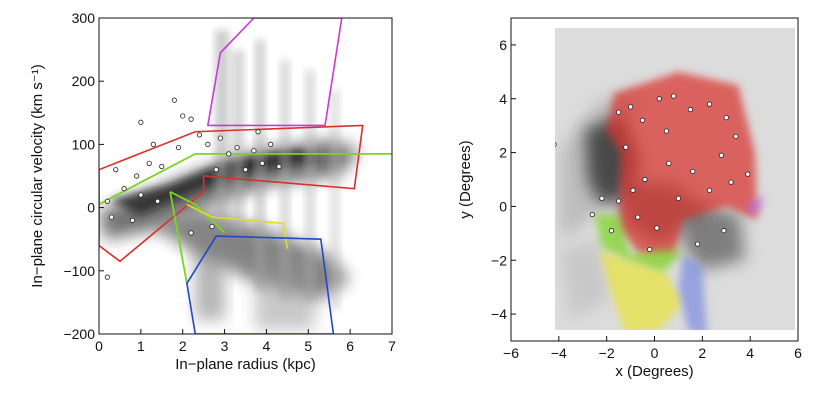 The width and height of the screenshot is (830, 400). I want to click on x-tick-label: −6, so click(511, 353).